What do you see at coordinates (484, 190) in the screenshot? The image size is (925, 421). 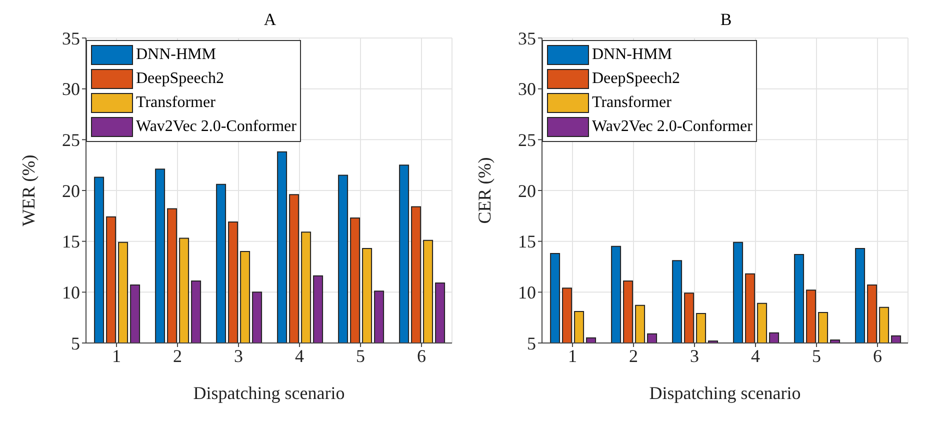 I see `y-axis-title: CER (%)` at bounding box center [484, 190].